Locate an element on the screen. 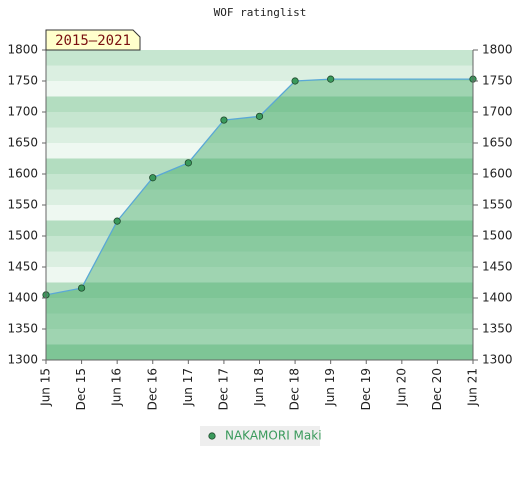  y-tick-label: 1800 is located at coordinates (22, 50).